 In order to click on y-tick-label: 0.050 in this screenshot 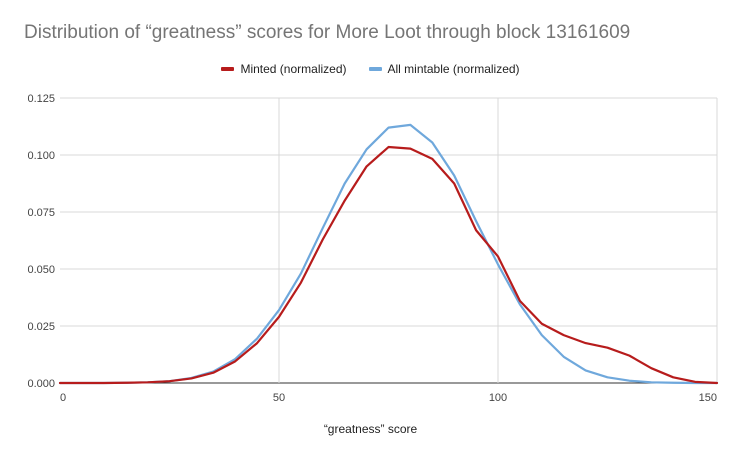, I will do `click(41, 270)`.